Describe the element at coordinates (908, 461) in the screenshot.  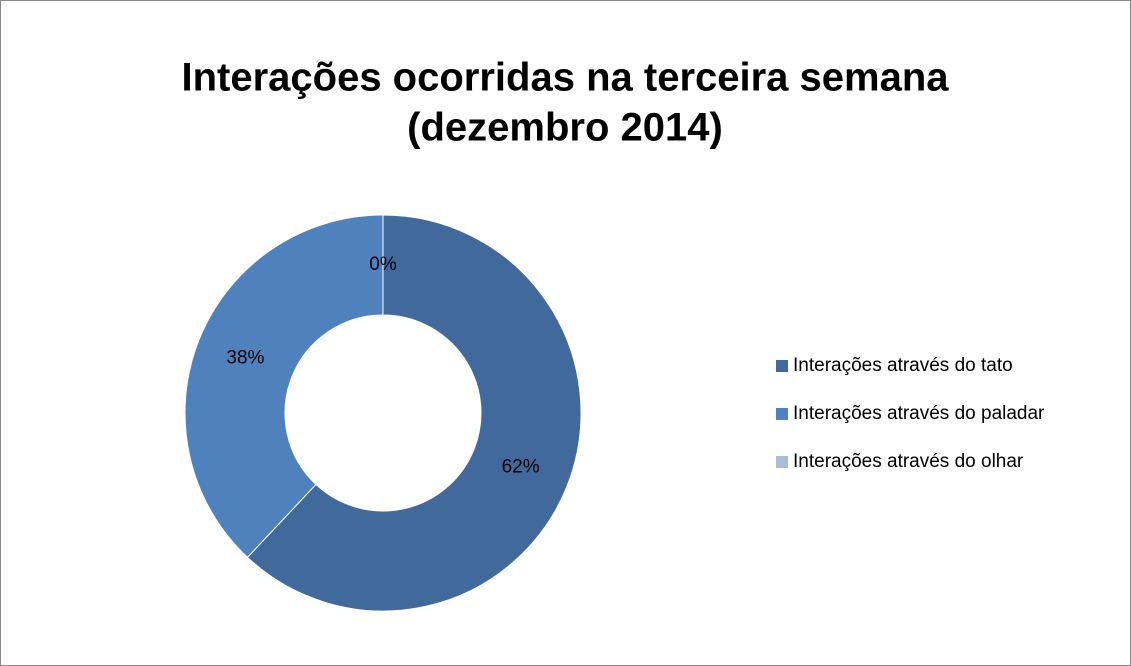
I see `legend-label: Interações através do olhar` at that location.